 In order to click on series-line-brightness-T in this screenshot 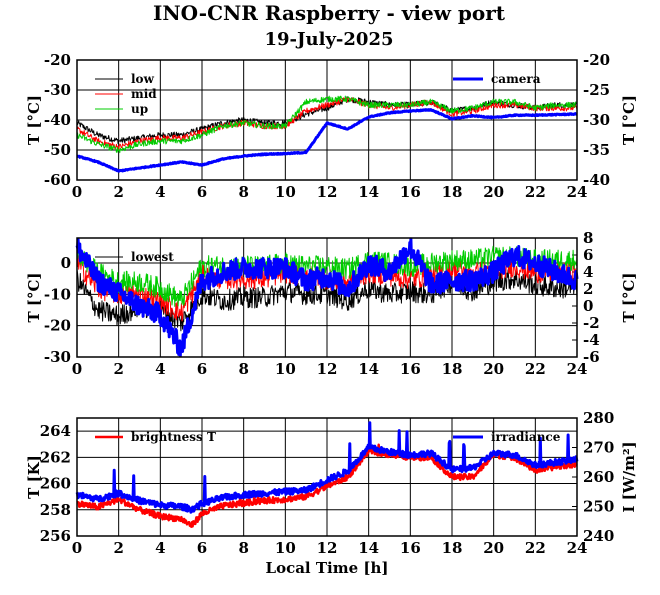, I will do `click(327, 485)`.